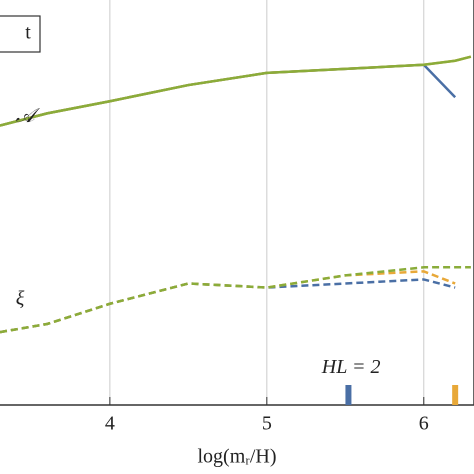 The image size is (474, 474). Describe the element at coordinates (28, 116) in the screenshot. I see `annotation: 𝒜` at that location.